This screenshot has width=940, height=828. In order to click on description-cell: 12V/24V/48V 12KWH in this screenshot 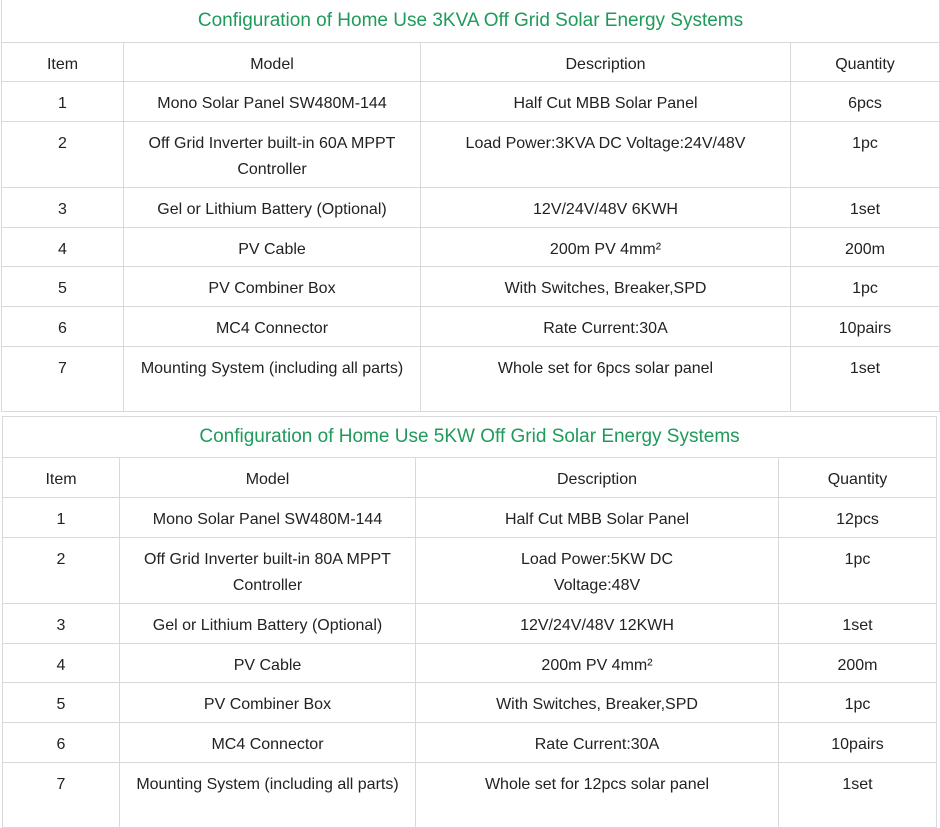, I will do `click(597, 623)`.